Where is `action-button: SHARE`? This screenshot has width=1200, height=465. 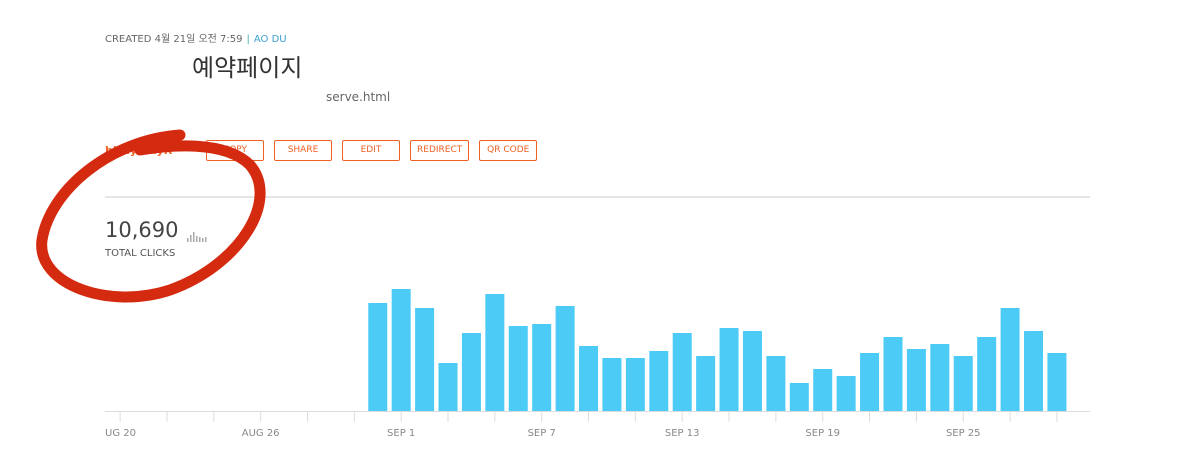
action-button: SHARE is located at coordinates (303, 150).